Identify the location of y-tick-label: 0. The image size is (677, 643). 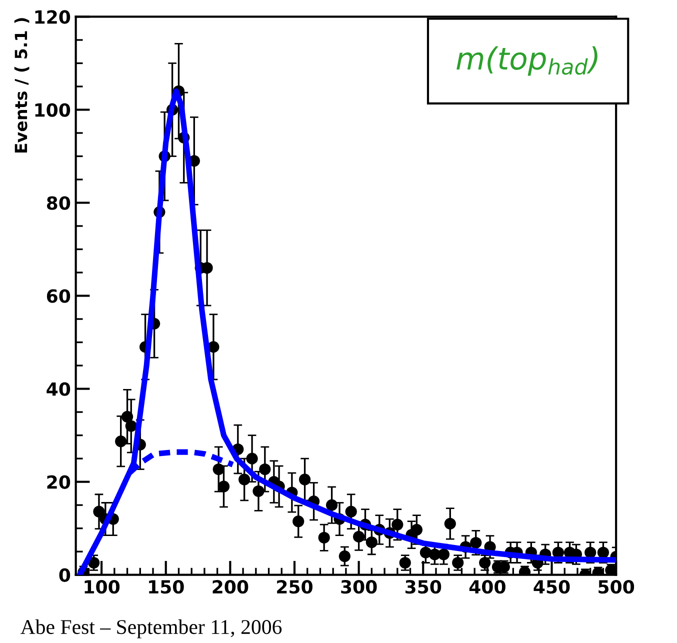
(64, 575).